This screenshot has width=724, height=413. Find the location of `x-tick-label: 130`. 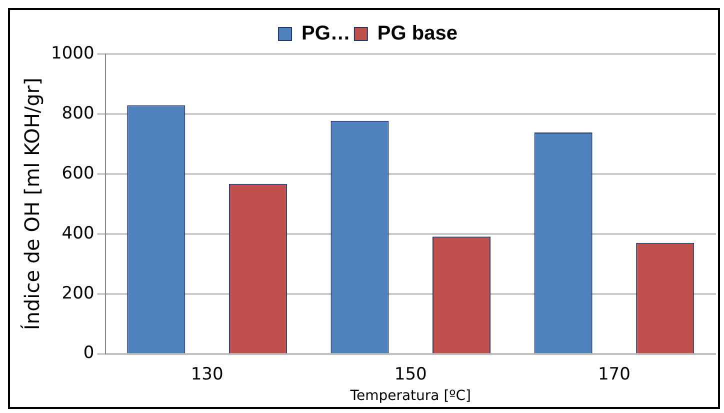

x-tick-label: 130 is located at coordinates (207, 374).